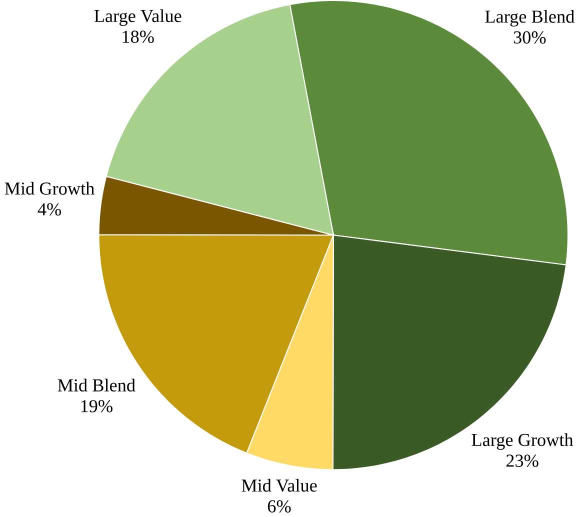 The image size is (579, 517). Describe the element at coordinates (530, 37) in the screenshot. I see `data-label: 30%` at that location.